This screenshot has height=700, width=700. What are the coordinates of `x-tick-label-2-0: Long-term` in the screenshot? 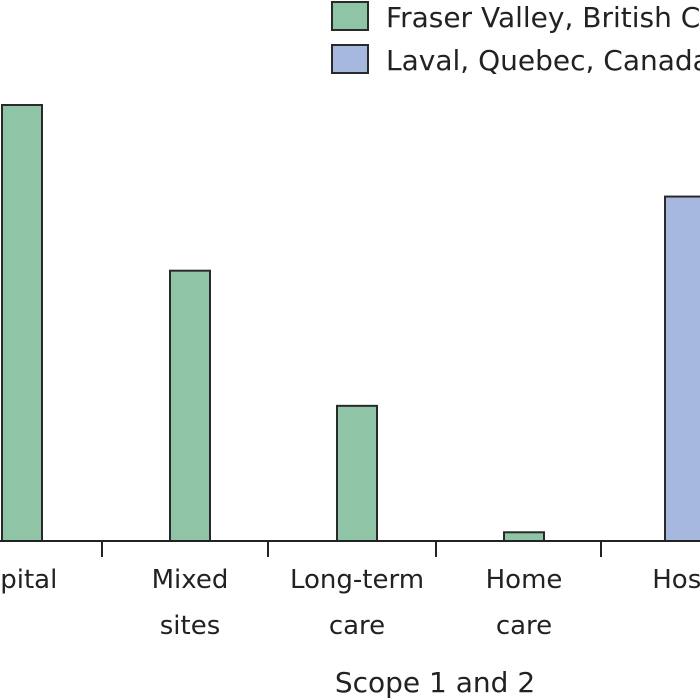 It's located at (357, 580).